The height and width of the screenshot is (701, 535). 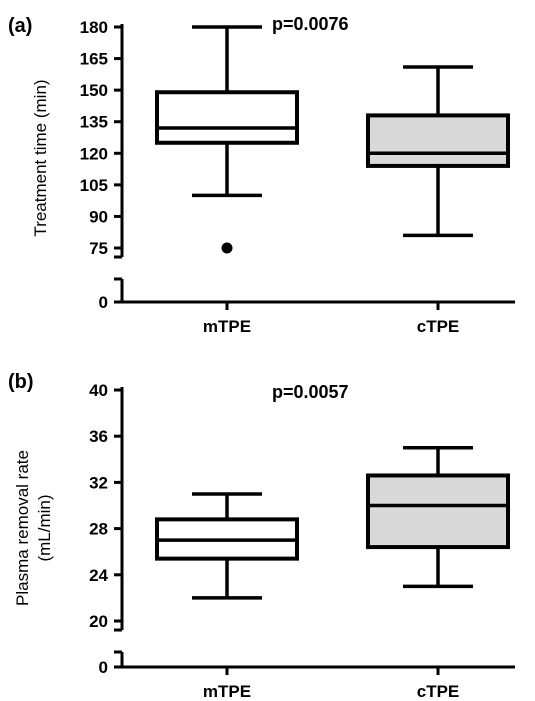 What do you see at coordinates (227, 248) in the screenshot?
I see `outlier-point` at bounding box center [227, 248].